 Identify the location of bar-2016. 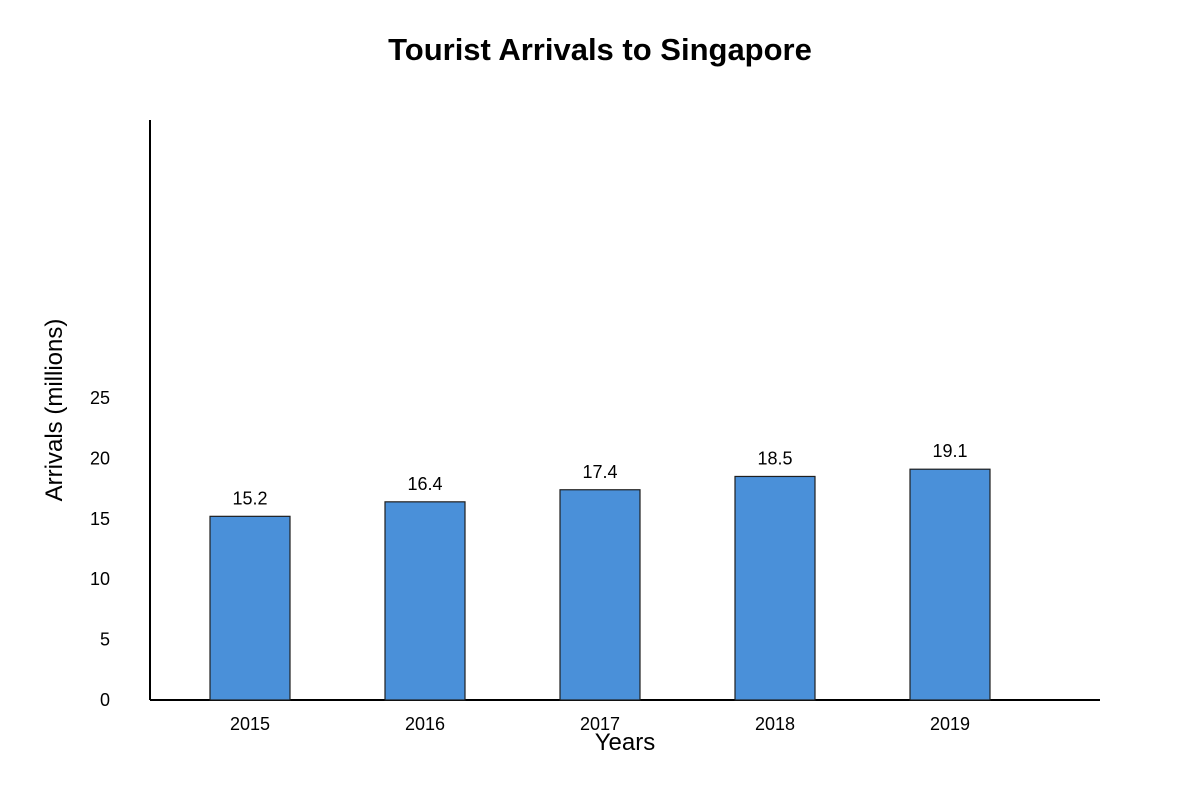
(425, 601).